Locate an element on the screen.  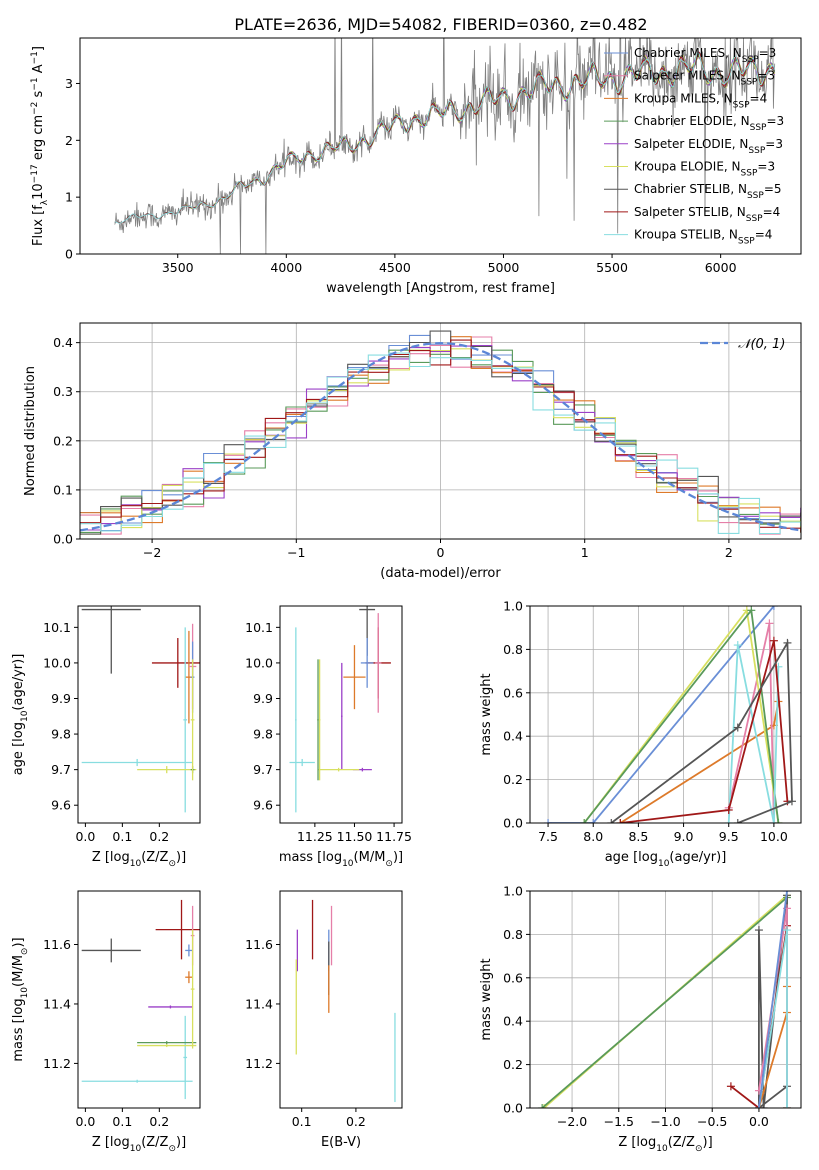
label-part: erg cm is located at coordinates (38, 139).